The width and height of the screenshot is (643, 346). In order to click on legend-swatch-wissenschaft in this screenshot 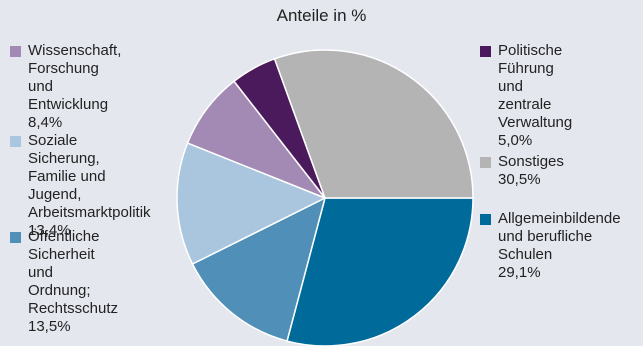, I will do `click(15, 51)`.